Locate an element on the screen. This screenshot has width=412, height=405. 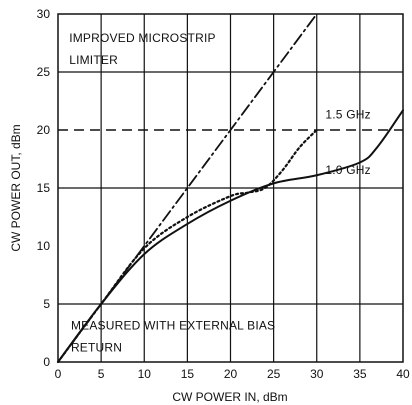
x-axis-label: CW POWER IN, dBm is located at coordinates (229, 397).